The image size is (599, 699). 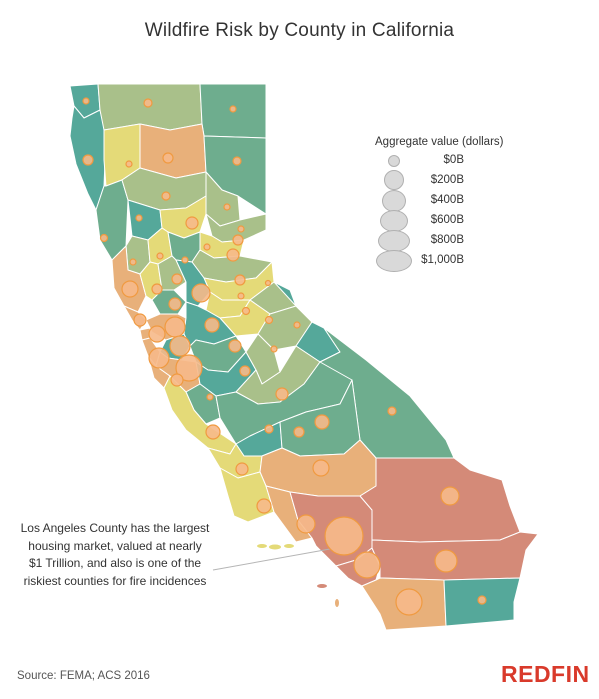 What do you see at coordinates (189, 368) in the screenshot?
I see `bubble-santa-clara` at bounding box center [189, 368].